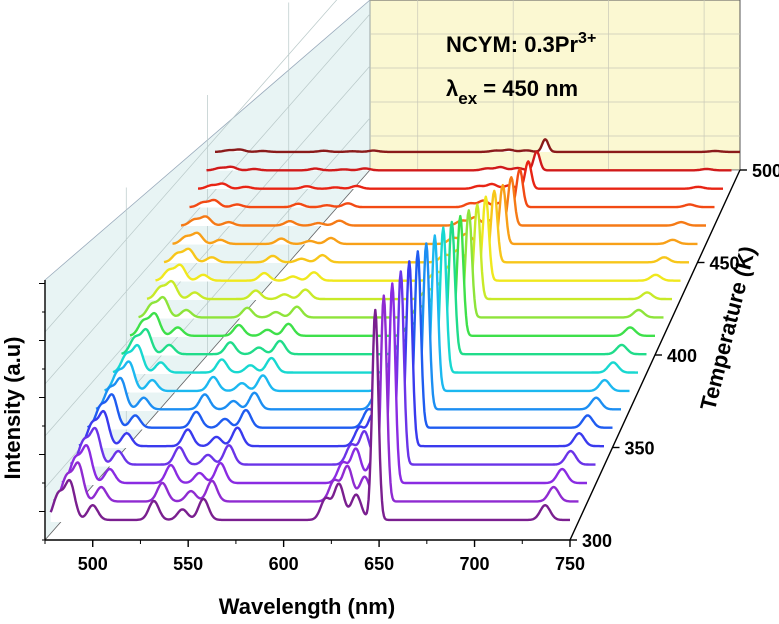  I want to click on x-tick-label: 650, so click(379, 564).